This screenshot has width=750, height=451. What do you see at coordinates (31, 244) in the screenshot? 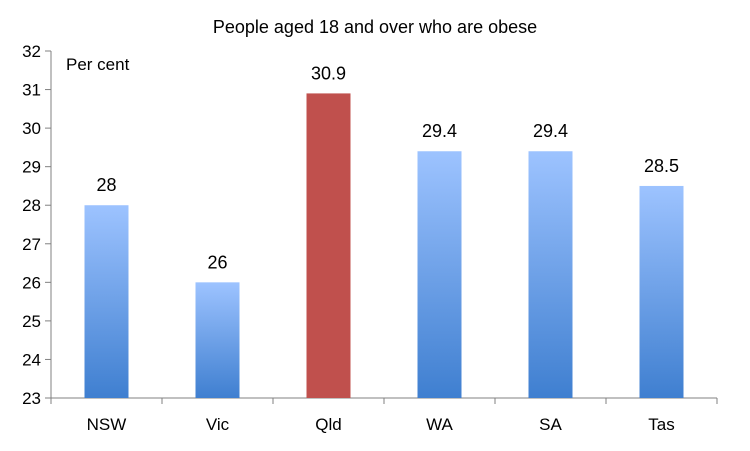
I see `y-tick-label: 27` at bounding box center [31, 244].